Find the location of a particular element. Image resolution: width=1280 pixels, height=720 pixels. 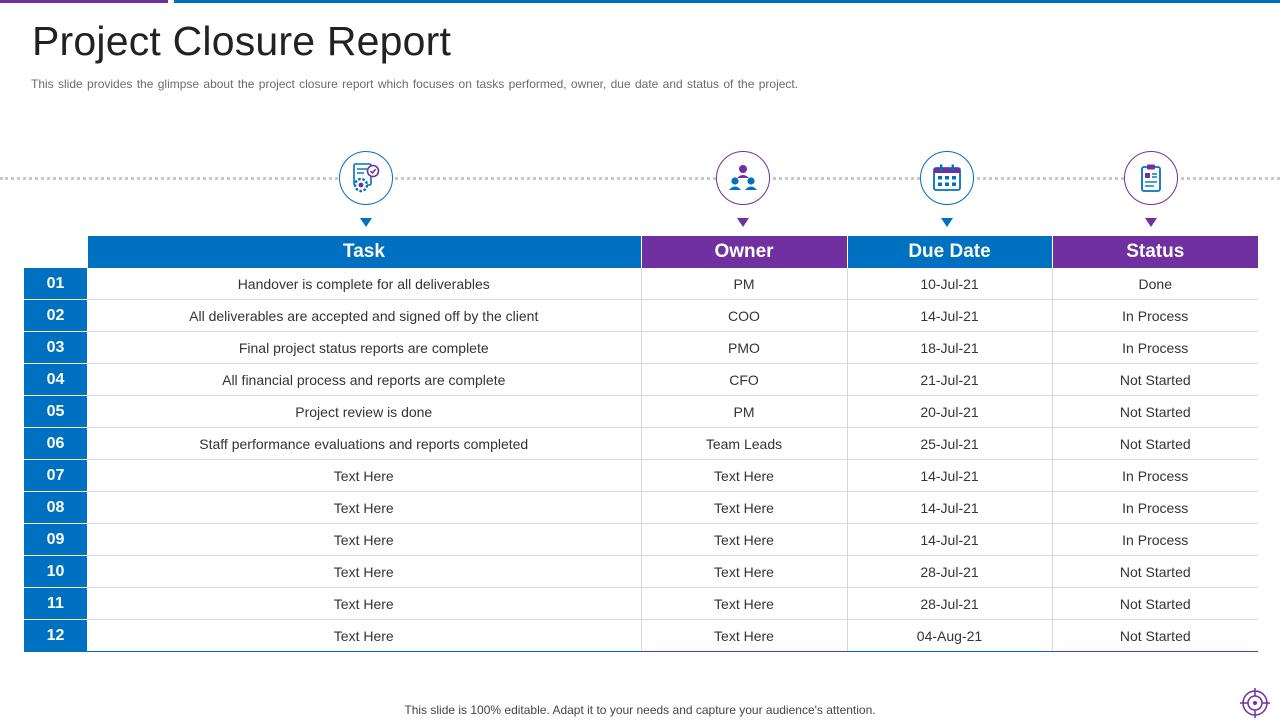

row-number: 04 is located at coordinates (55, 379).